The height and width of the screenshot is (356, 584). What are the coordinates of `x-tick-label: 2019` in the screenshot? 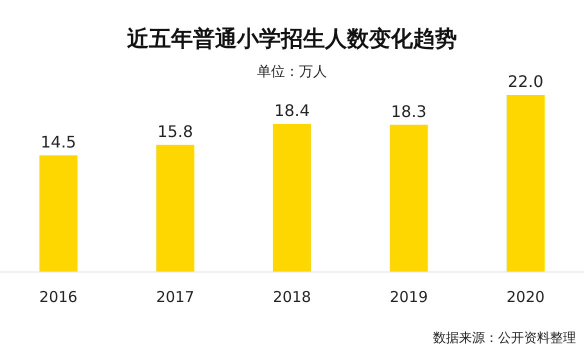 It's located at (409, 297).